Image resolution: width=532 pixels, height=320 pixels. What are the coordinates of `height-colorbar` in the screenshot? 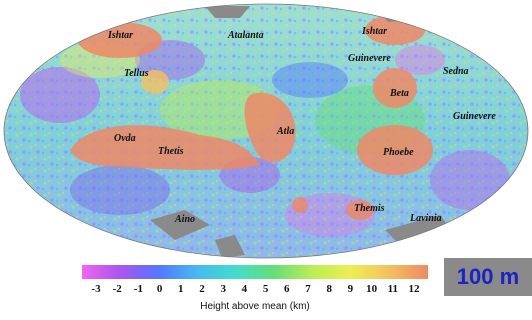 It's located at (255, 272).